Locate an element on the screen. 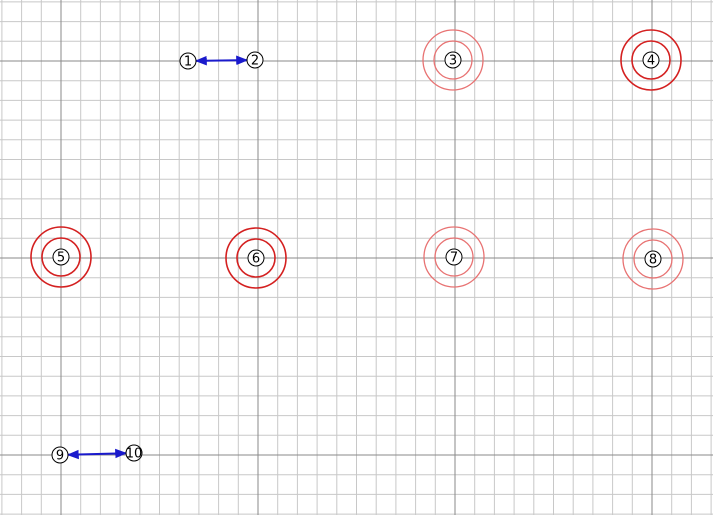  node-label: 7 is located at coordinates (454, 258).